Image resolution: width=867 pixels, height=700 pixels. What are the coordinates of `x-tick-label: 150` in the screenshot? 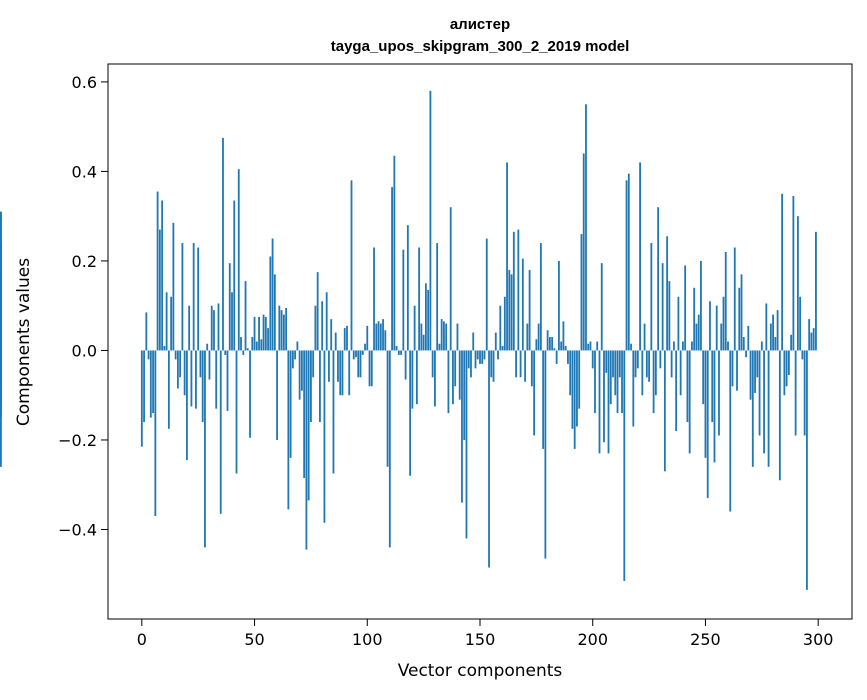 It's located at (480, 639).